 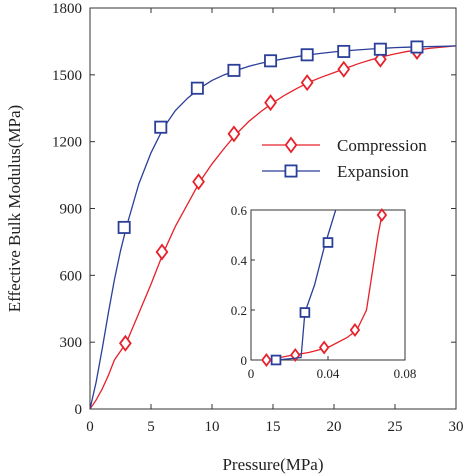 What do you see at coordinates (291, 145) in the screenshot?
I see `legend-compression-marker` at bounding box center [291, 145].